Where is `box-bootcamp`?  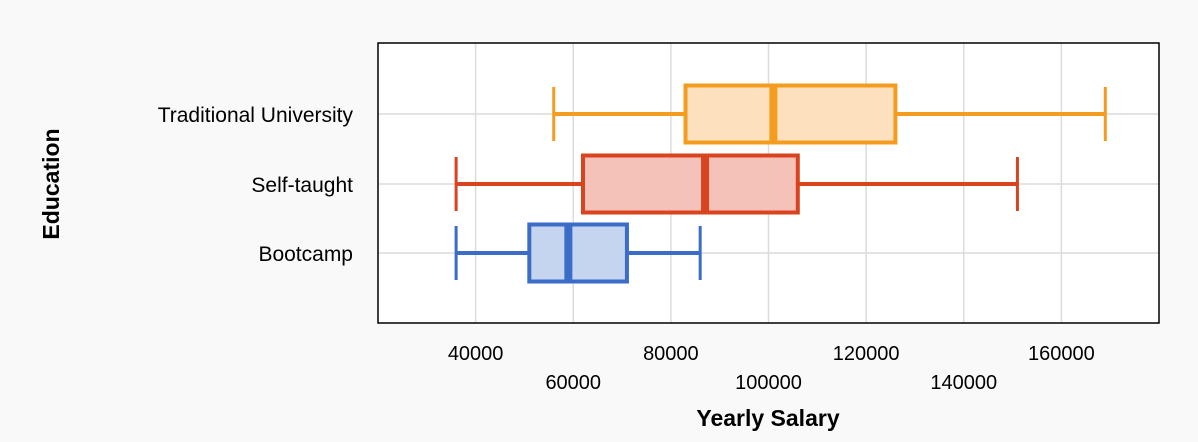
box-bootcamp is located at coordinates (578, 253).